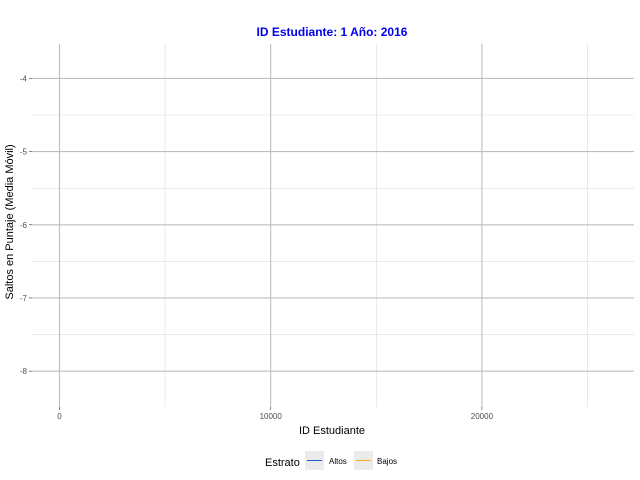 The image size is (640, 480). What do you see at coordinates (482, 416) in the screenshot?
I see `x-tick-label: 20000` at bounding box center [482, 416].